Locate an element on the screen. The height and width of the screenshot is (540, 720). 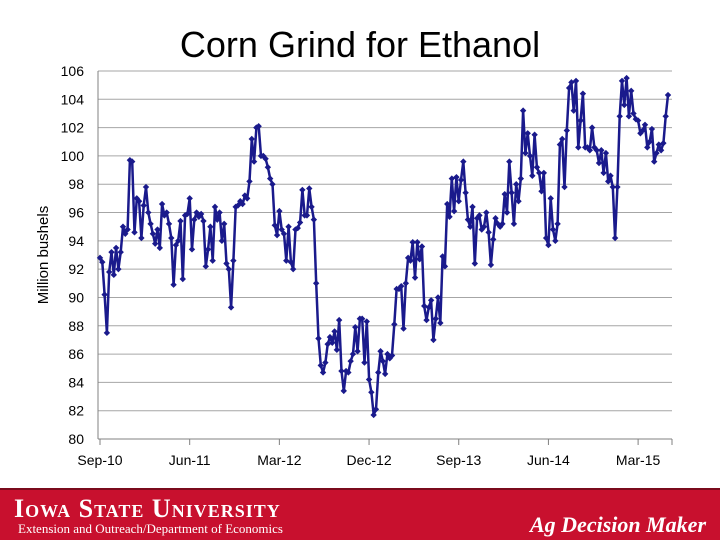
x-tick-label: Mar-12 is located at coordinates (279, 460).